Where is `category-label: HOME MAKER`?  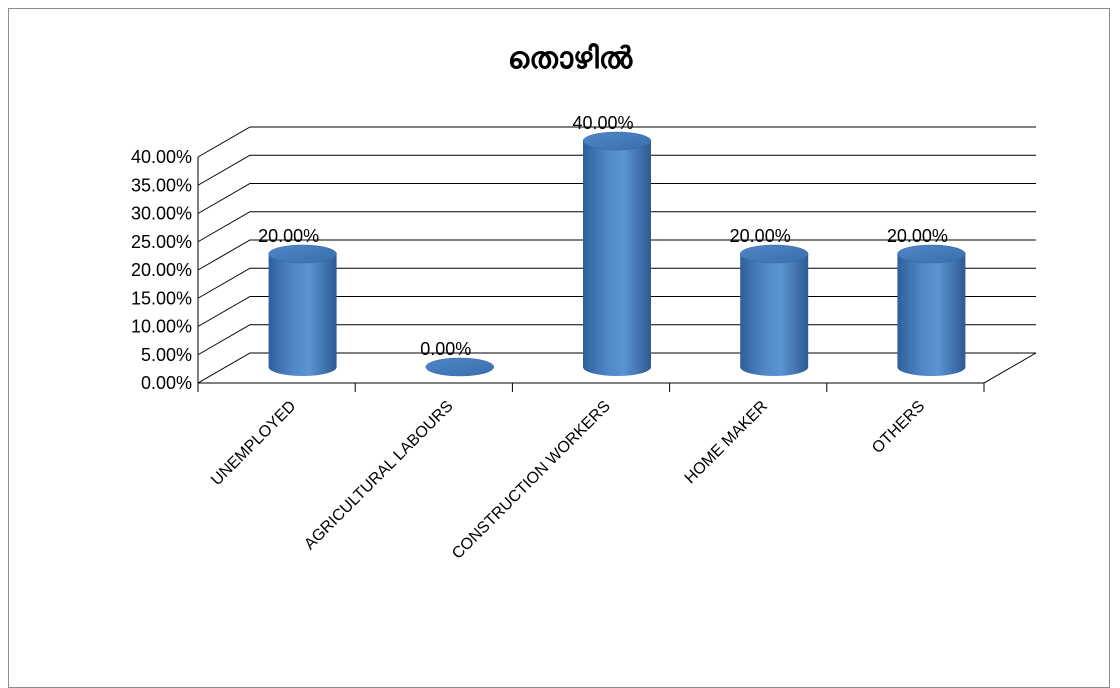 category-label: HOME MAKER is located at coordinates (726, 442).